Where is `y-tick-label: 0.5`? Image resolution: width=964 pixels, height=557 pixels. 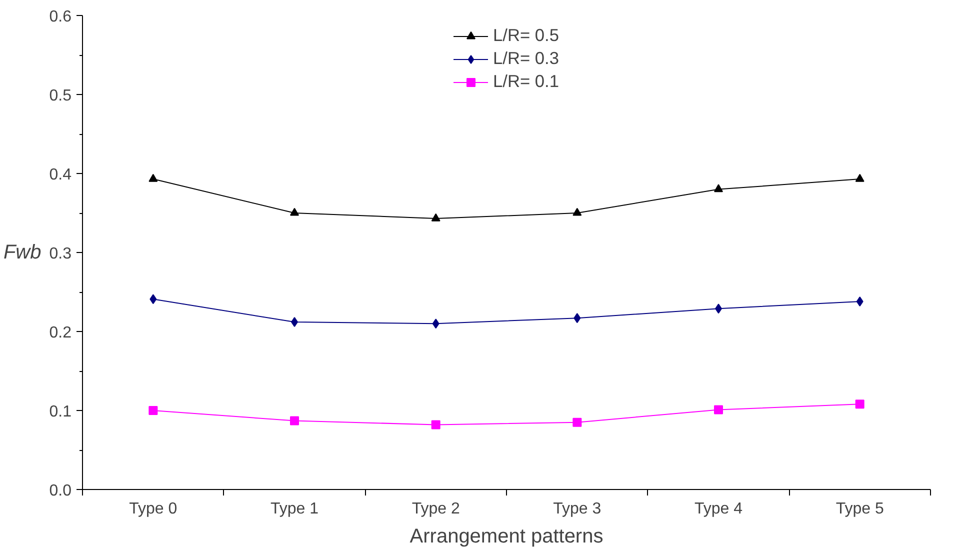
y-tick-label: 0.5 is located at coordinates (60, 96).